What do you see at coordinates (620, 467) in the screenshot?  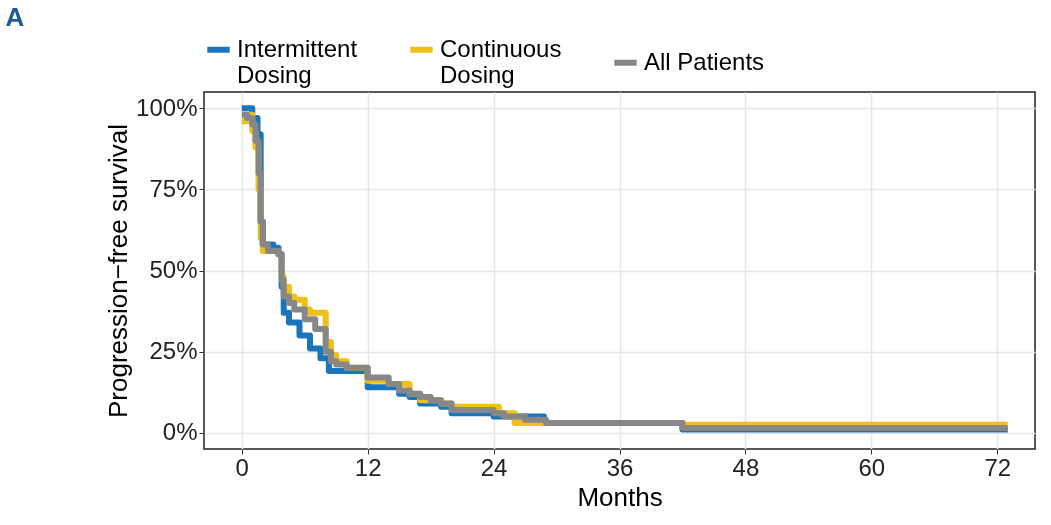 I see `x-tick-label: 36` at bounding box center [620, 467].